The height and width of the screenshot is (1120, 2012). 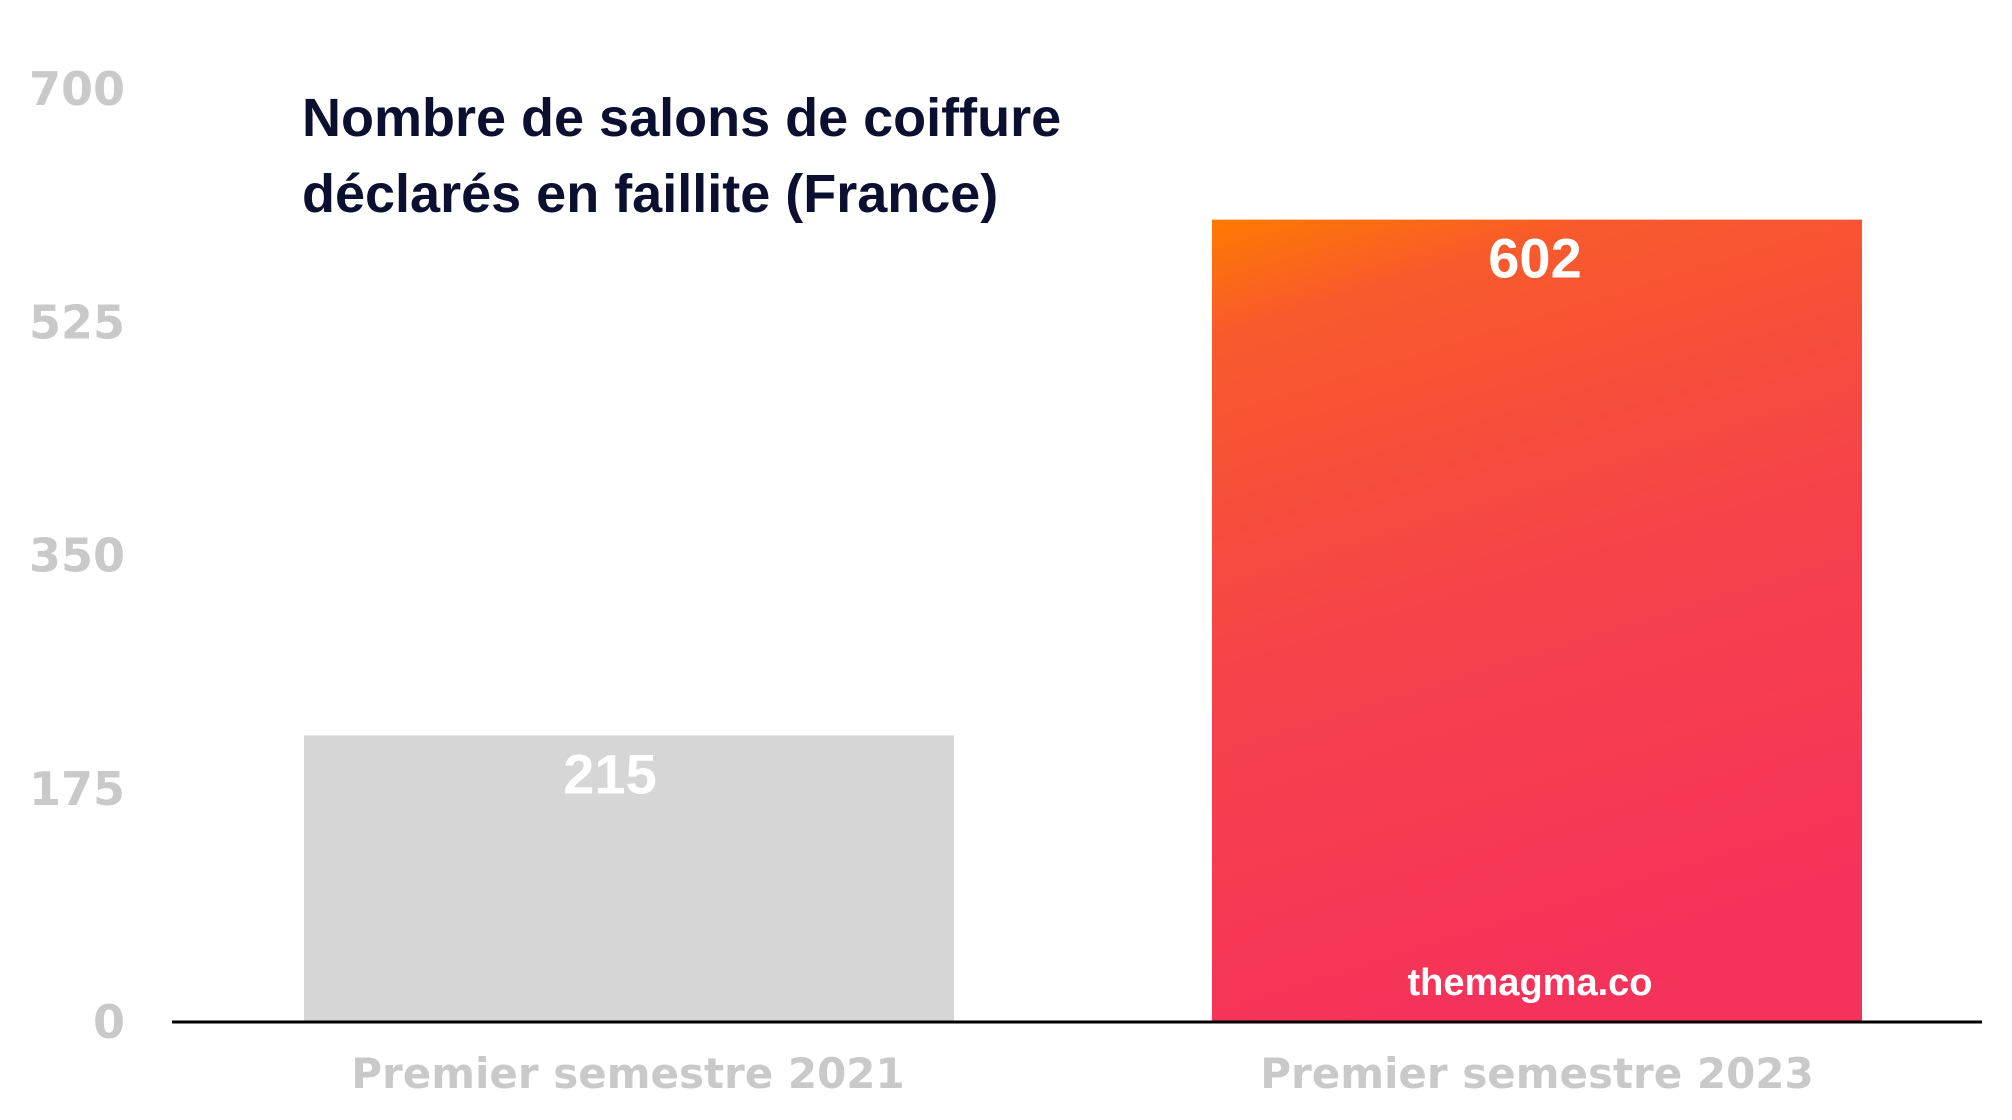 I want to click on y-axis-ticks: 0 175 350 525 700, so click(x=77, y=555).